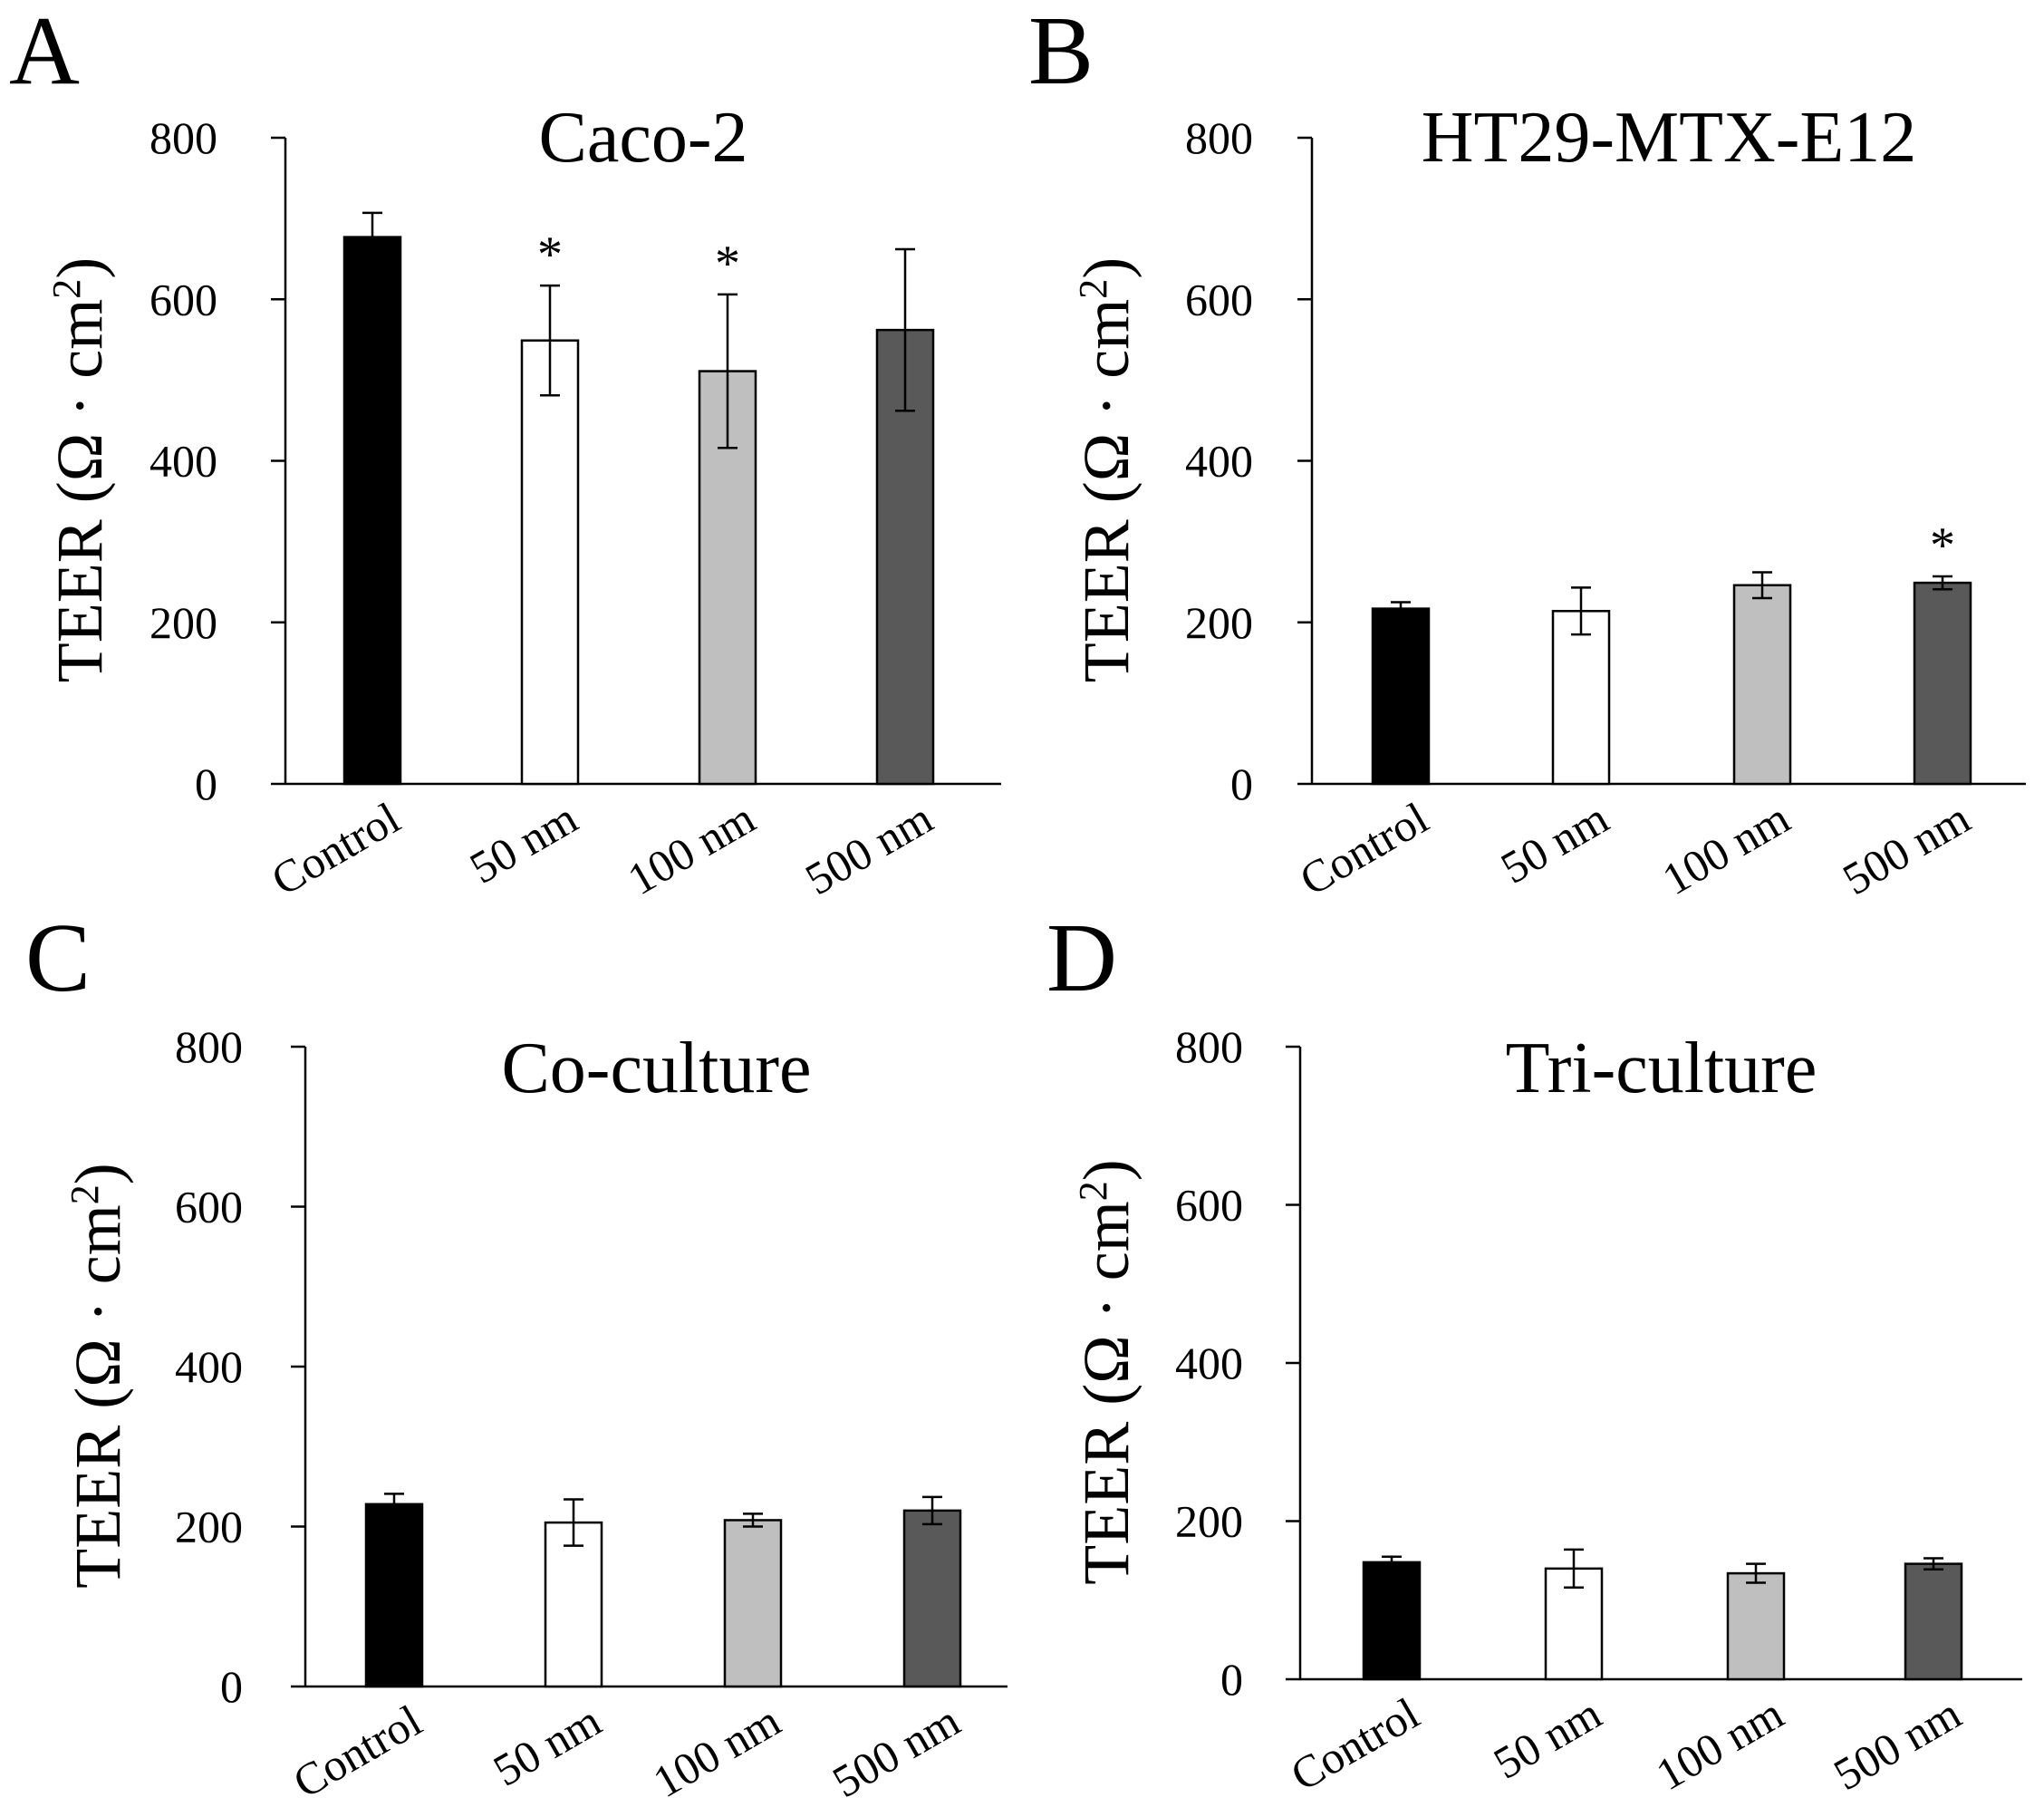  What do you see at coordinates (1061, 52) in the screenshot?
I see `panel-letter: B` at bounding box center [1061, 52].